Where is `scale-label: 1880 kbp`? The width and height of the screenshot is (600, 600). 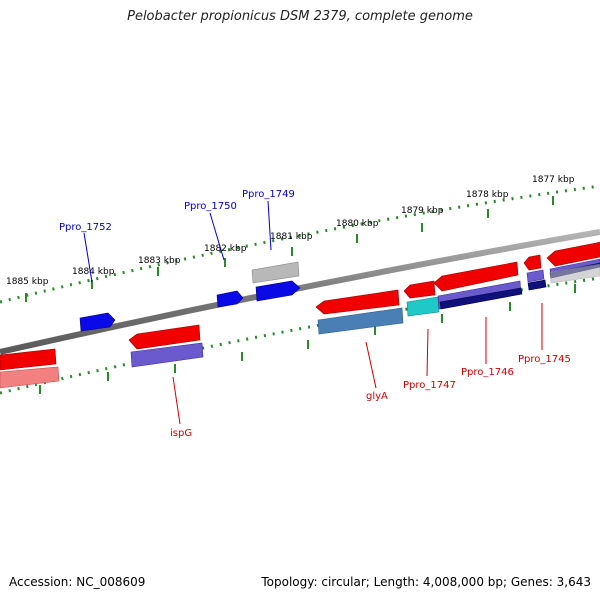
scale-label: 1880 kbp is located at coordinates (357, 224).